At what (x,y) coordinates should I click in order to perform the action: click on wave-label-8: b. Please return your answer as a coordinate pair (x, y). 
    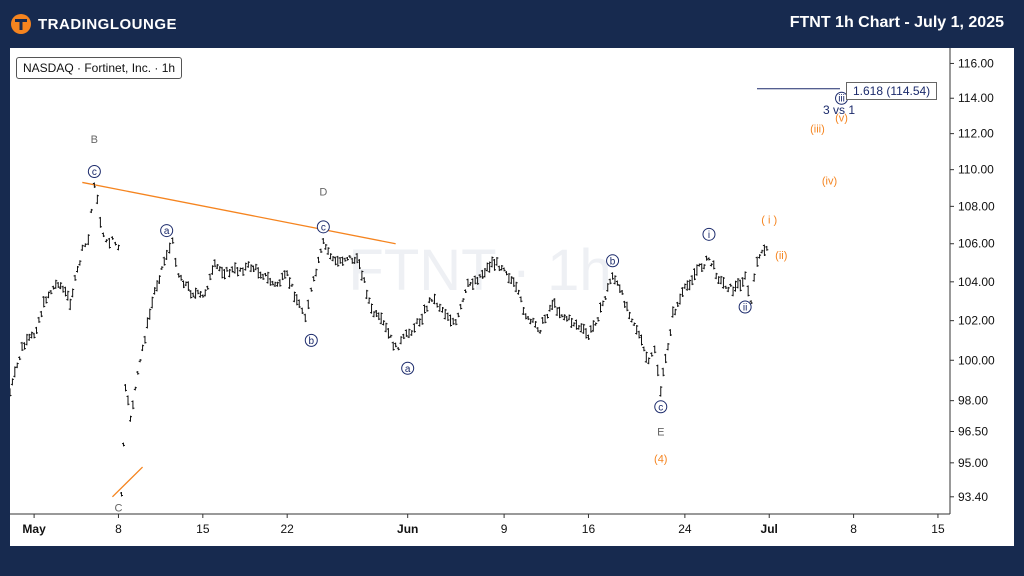
    Looking at the image, I should click on (613, 261).